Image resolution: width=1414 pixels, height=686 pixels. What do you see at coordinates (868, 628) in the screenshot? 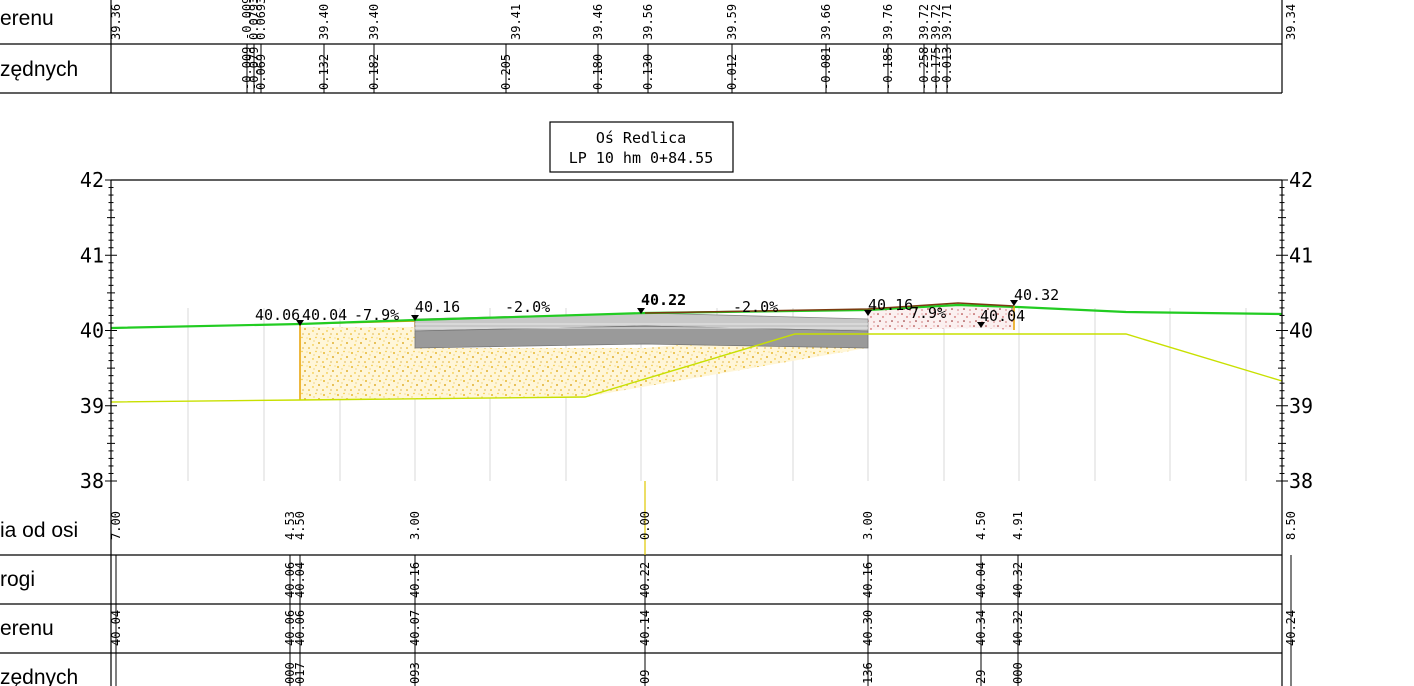
I see `bottom-terrain-value: 40.30` at bounding box center [868, 628].